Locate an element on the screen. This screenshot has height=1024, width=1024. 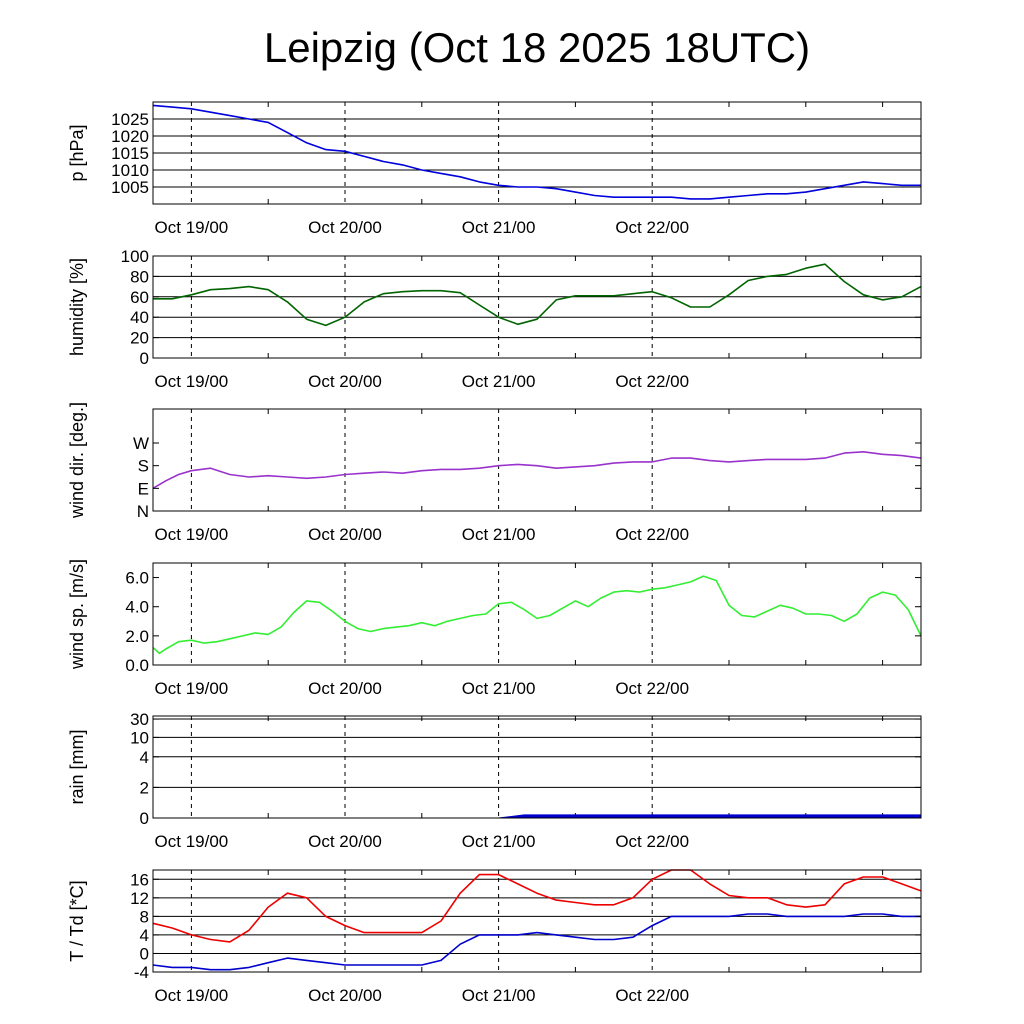
y-tick-label: S is located at coordinates (143, 466).